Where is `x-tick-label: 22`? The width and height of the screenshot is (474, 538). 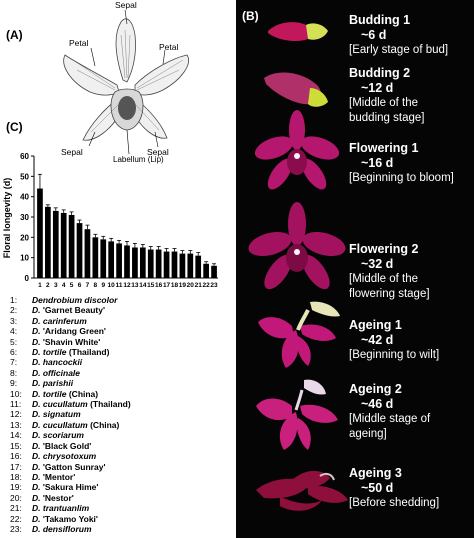
x-tick-label: 22 is located at coordinates (207, 285).